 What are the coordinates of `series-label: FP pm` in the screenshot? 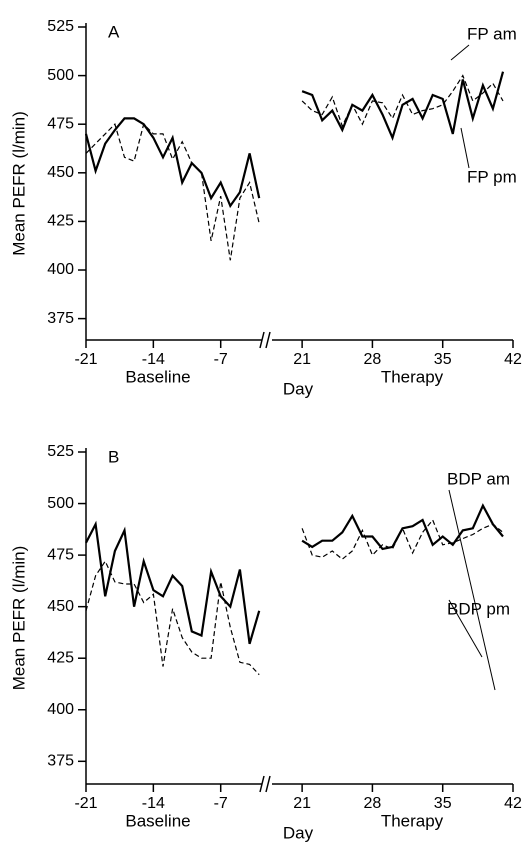 It's located at (492, 176).